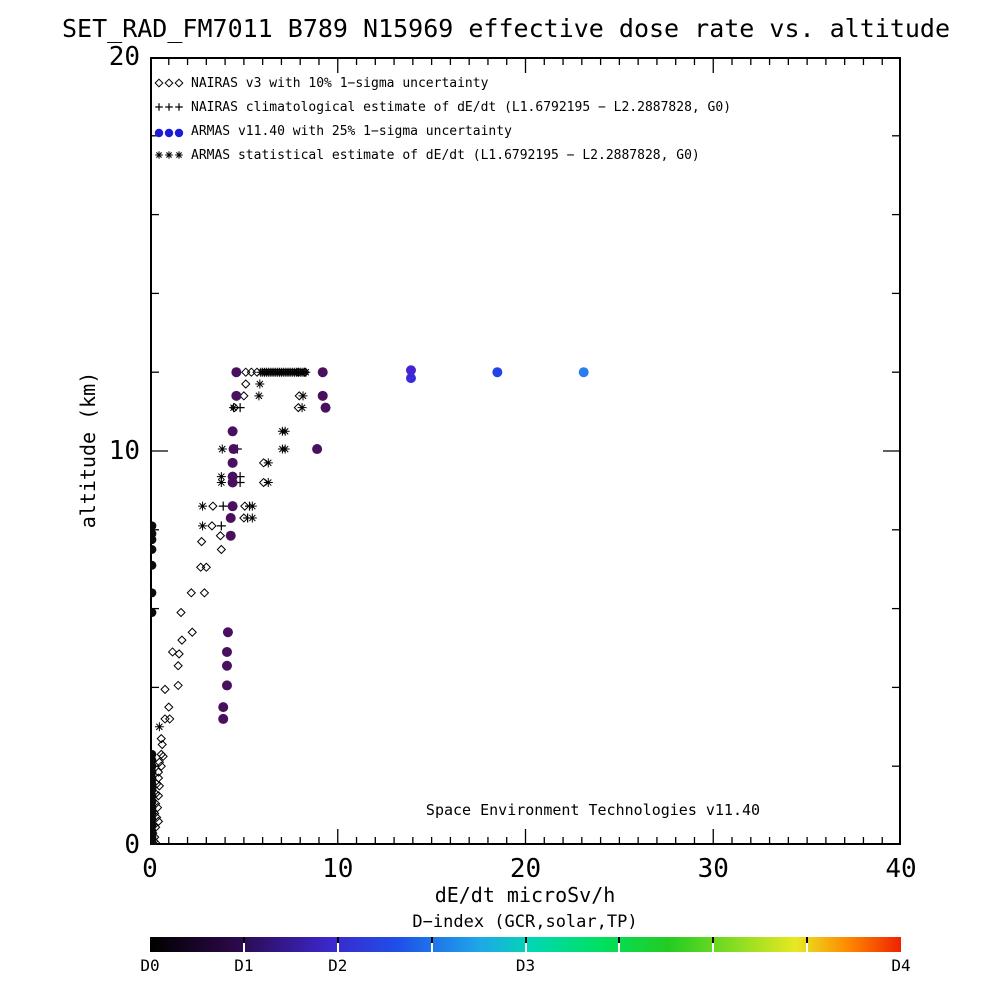 The width and height of the screenshot is (1000, 1000). I want to click on colorbar-label: D−index (GCR,solar,TP), so click(525, 922).